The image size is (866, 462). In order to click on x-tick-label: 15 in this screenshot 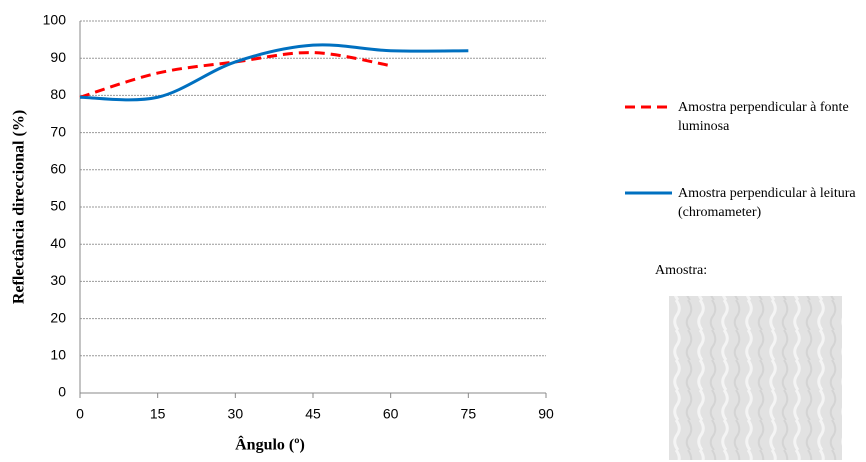, I will do `click(158, 414)`.